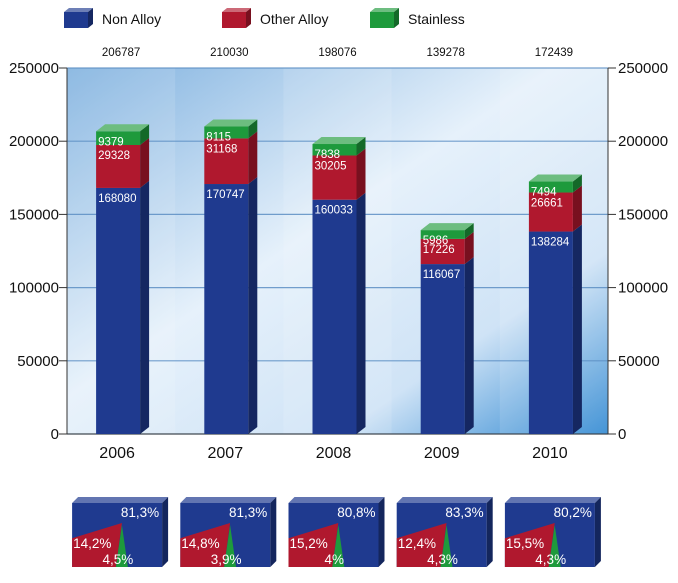 The height and width of the screenshot is (583, 678). I want to click on data-label-stainless: 7494, so click(544, 193).